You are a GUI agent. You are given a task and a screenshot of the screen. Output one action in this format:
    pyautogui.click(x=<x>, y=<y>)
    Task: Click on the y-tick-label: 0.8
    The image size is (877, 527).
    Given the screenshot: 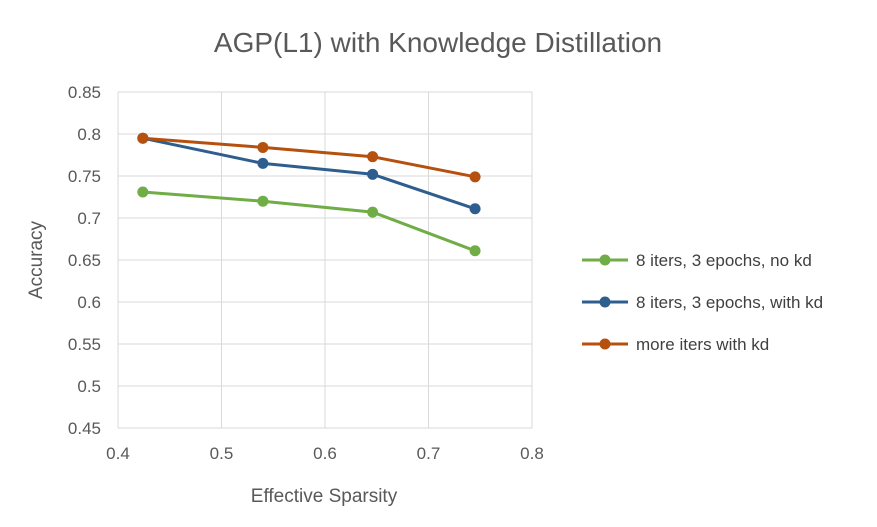 What is the action you would take?
    pyautogui.click(x=89, y=134)
    